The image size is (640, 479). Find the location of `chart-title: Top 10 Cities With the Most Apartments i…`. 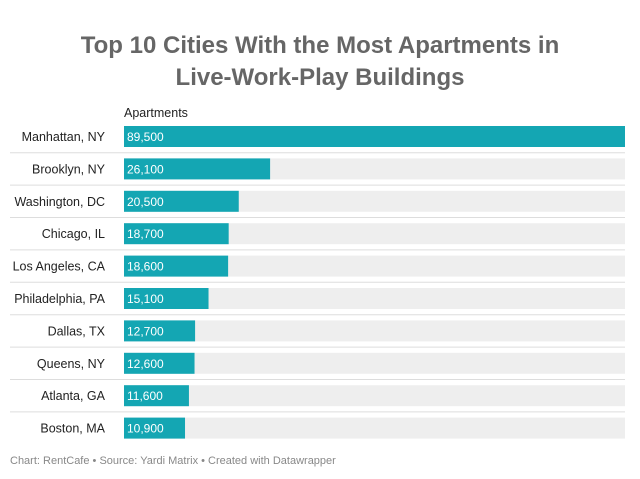

chart-title: Top 10 Cities With the Most Apartments i… is located at coordinates (320, 62).